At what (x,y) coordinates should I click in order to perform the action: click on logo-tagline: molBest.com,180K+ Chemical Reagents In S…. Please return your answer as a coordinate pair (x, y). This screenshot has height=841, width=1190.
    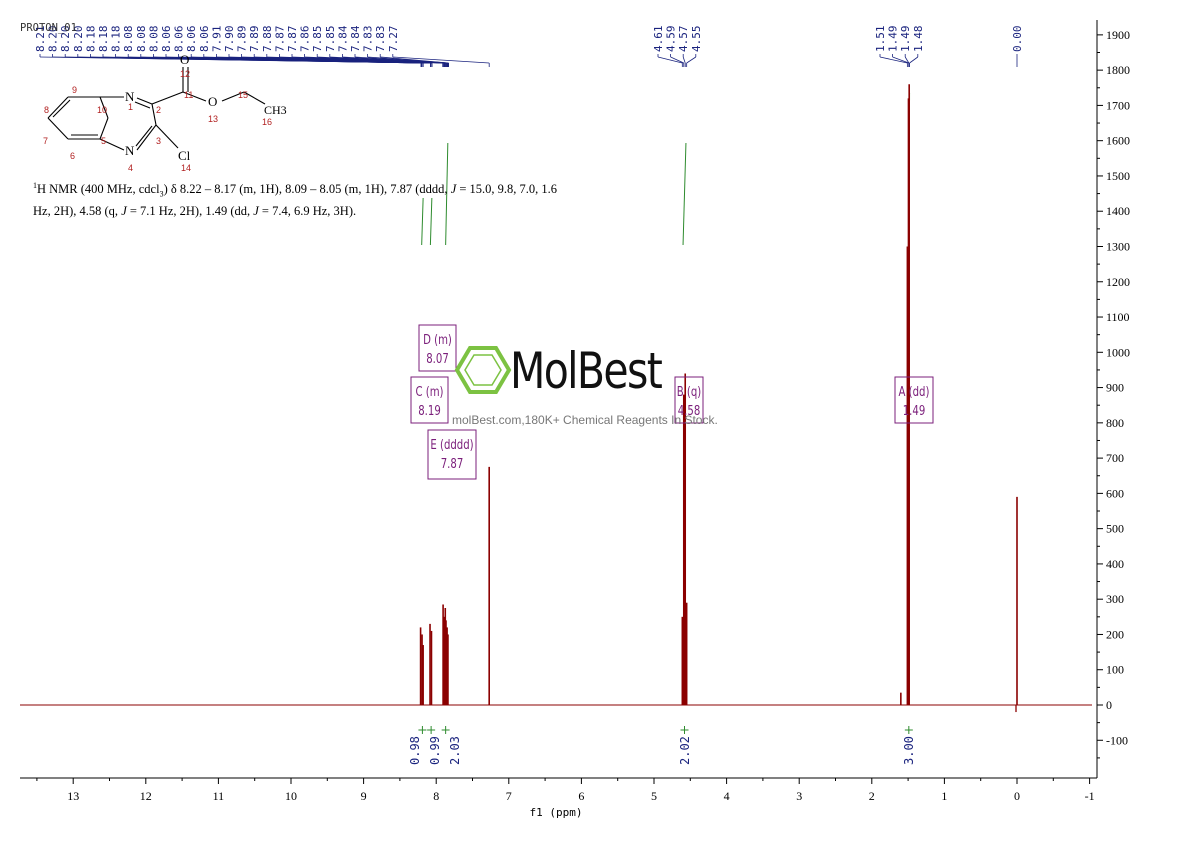
    Looking at the image, I should click on (585, 420).